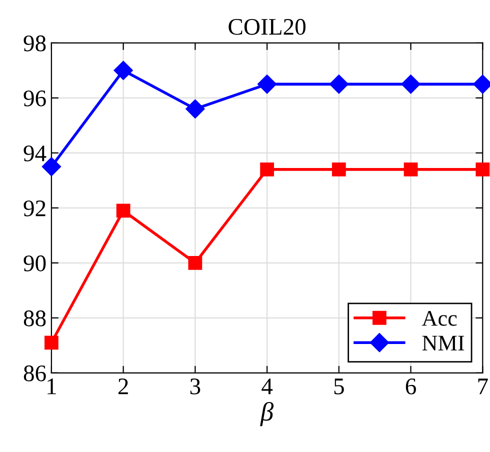  I want to click on x-tick-label: 6, so click(411, 386).